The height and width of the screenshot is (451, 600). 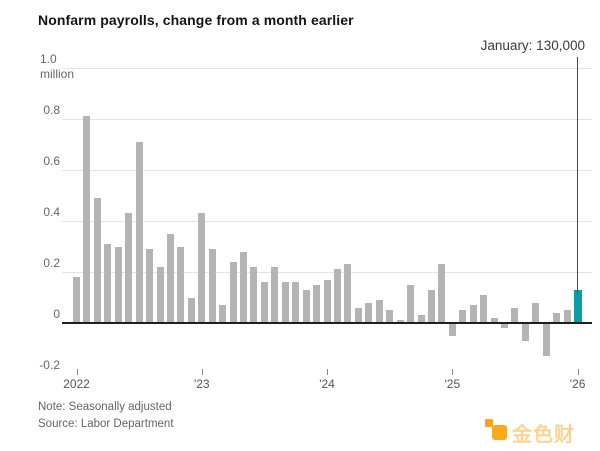 I want to click on gridline-0.6, so click(x=327, y=170).